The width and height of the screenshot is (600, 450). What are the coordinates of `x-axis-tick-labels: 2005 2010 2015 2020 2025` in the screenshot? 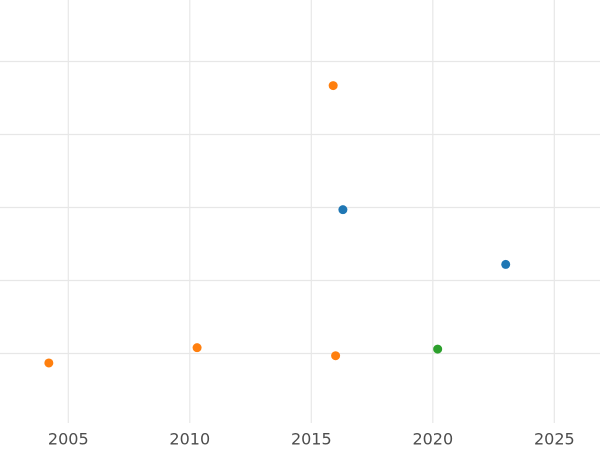 It's located at (311, 439).